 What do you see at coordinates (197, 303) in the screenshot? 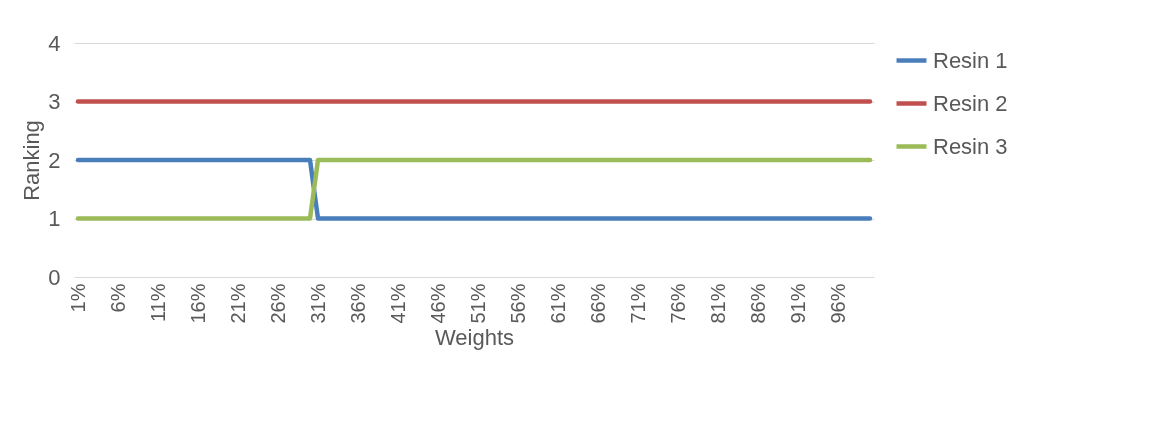
I see `x-tick-label: 16%` at bounding box center [197, 303].